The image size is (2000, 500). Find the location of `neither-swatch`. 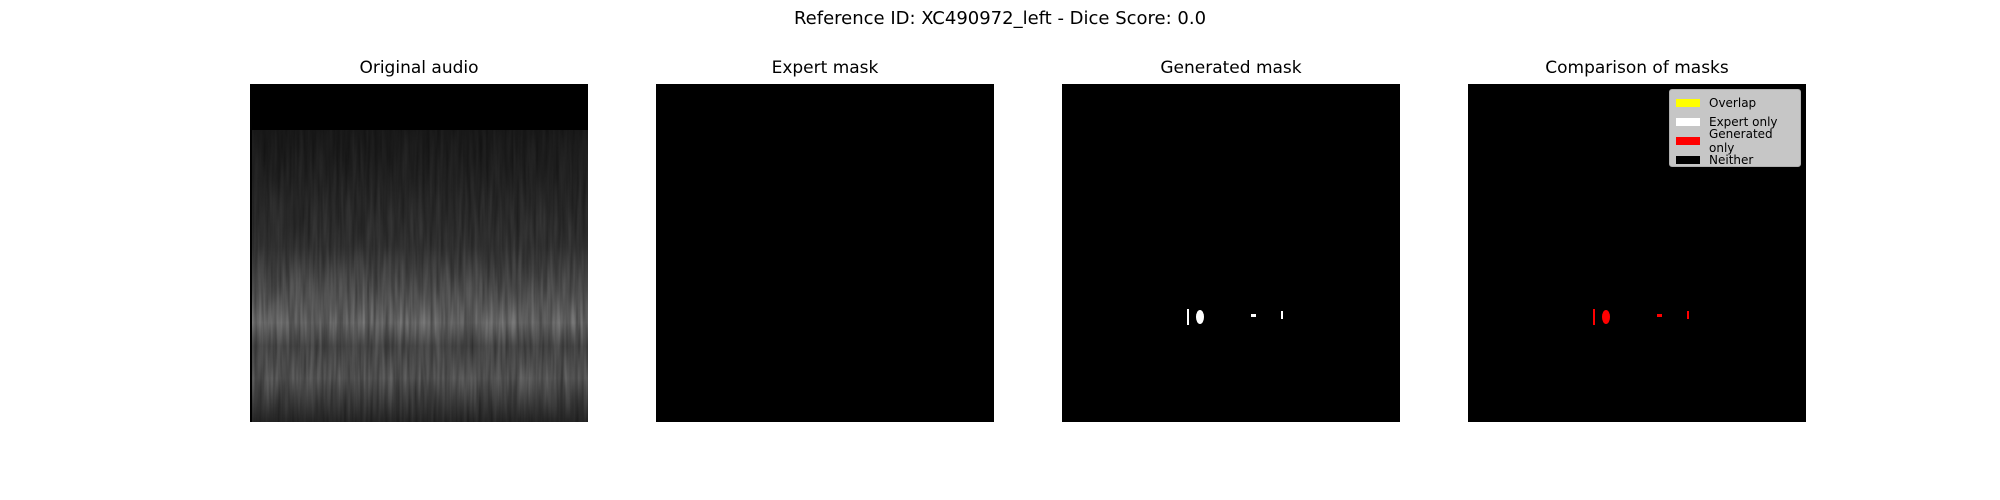

neither-swatch is located at coordinates (1688, 159).